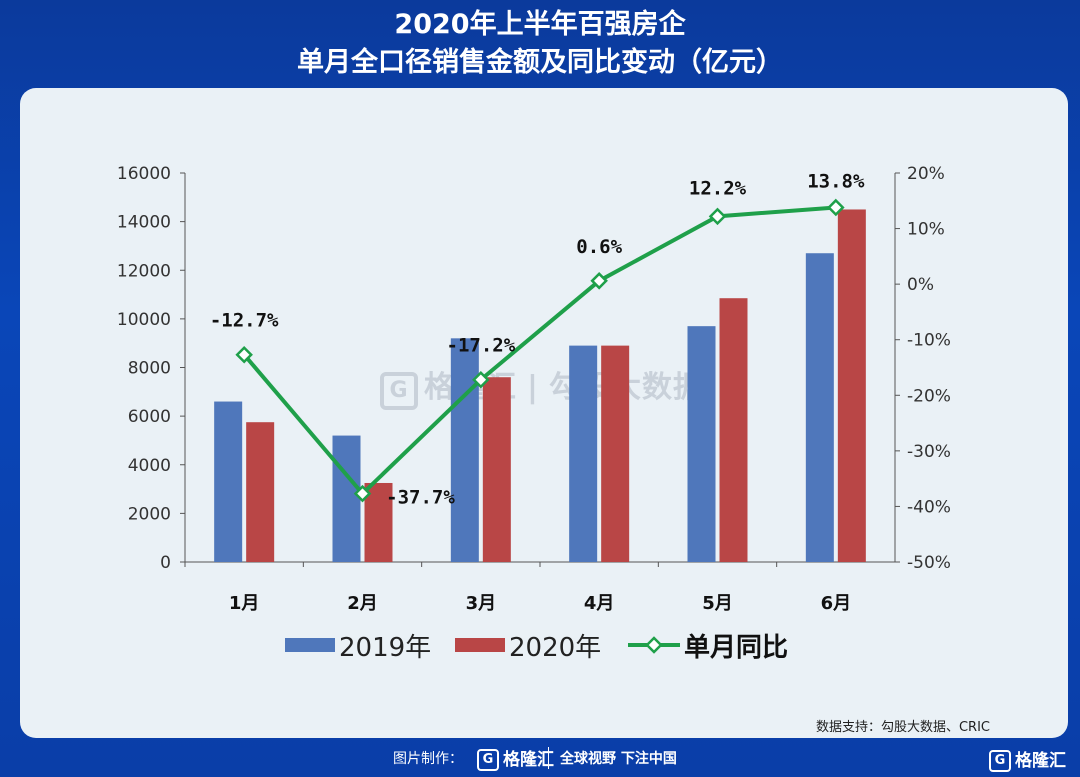  Describe the element at coordinates (599, 247) in the screenshot. I see `data-label: 0.6%` at that location.